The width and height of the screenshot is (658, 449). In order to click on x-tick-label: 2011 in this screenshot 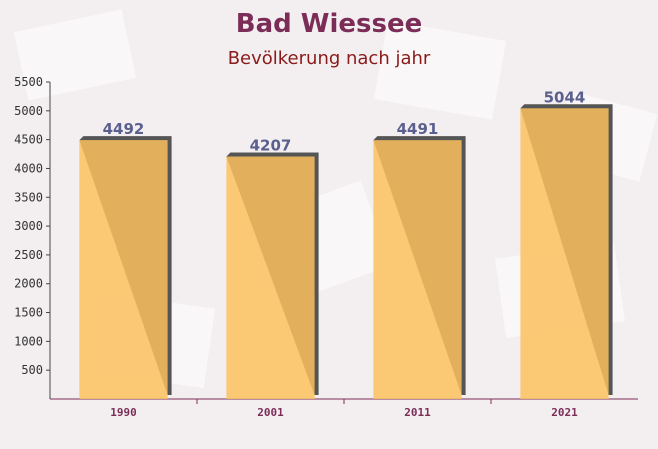, I will do `click(417, 412)`.